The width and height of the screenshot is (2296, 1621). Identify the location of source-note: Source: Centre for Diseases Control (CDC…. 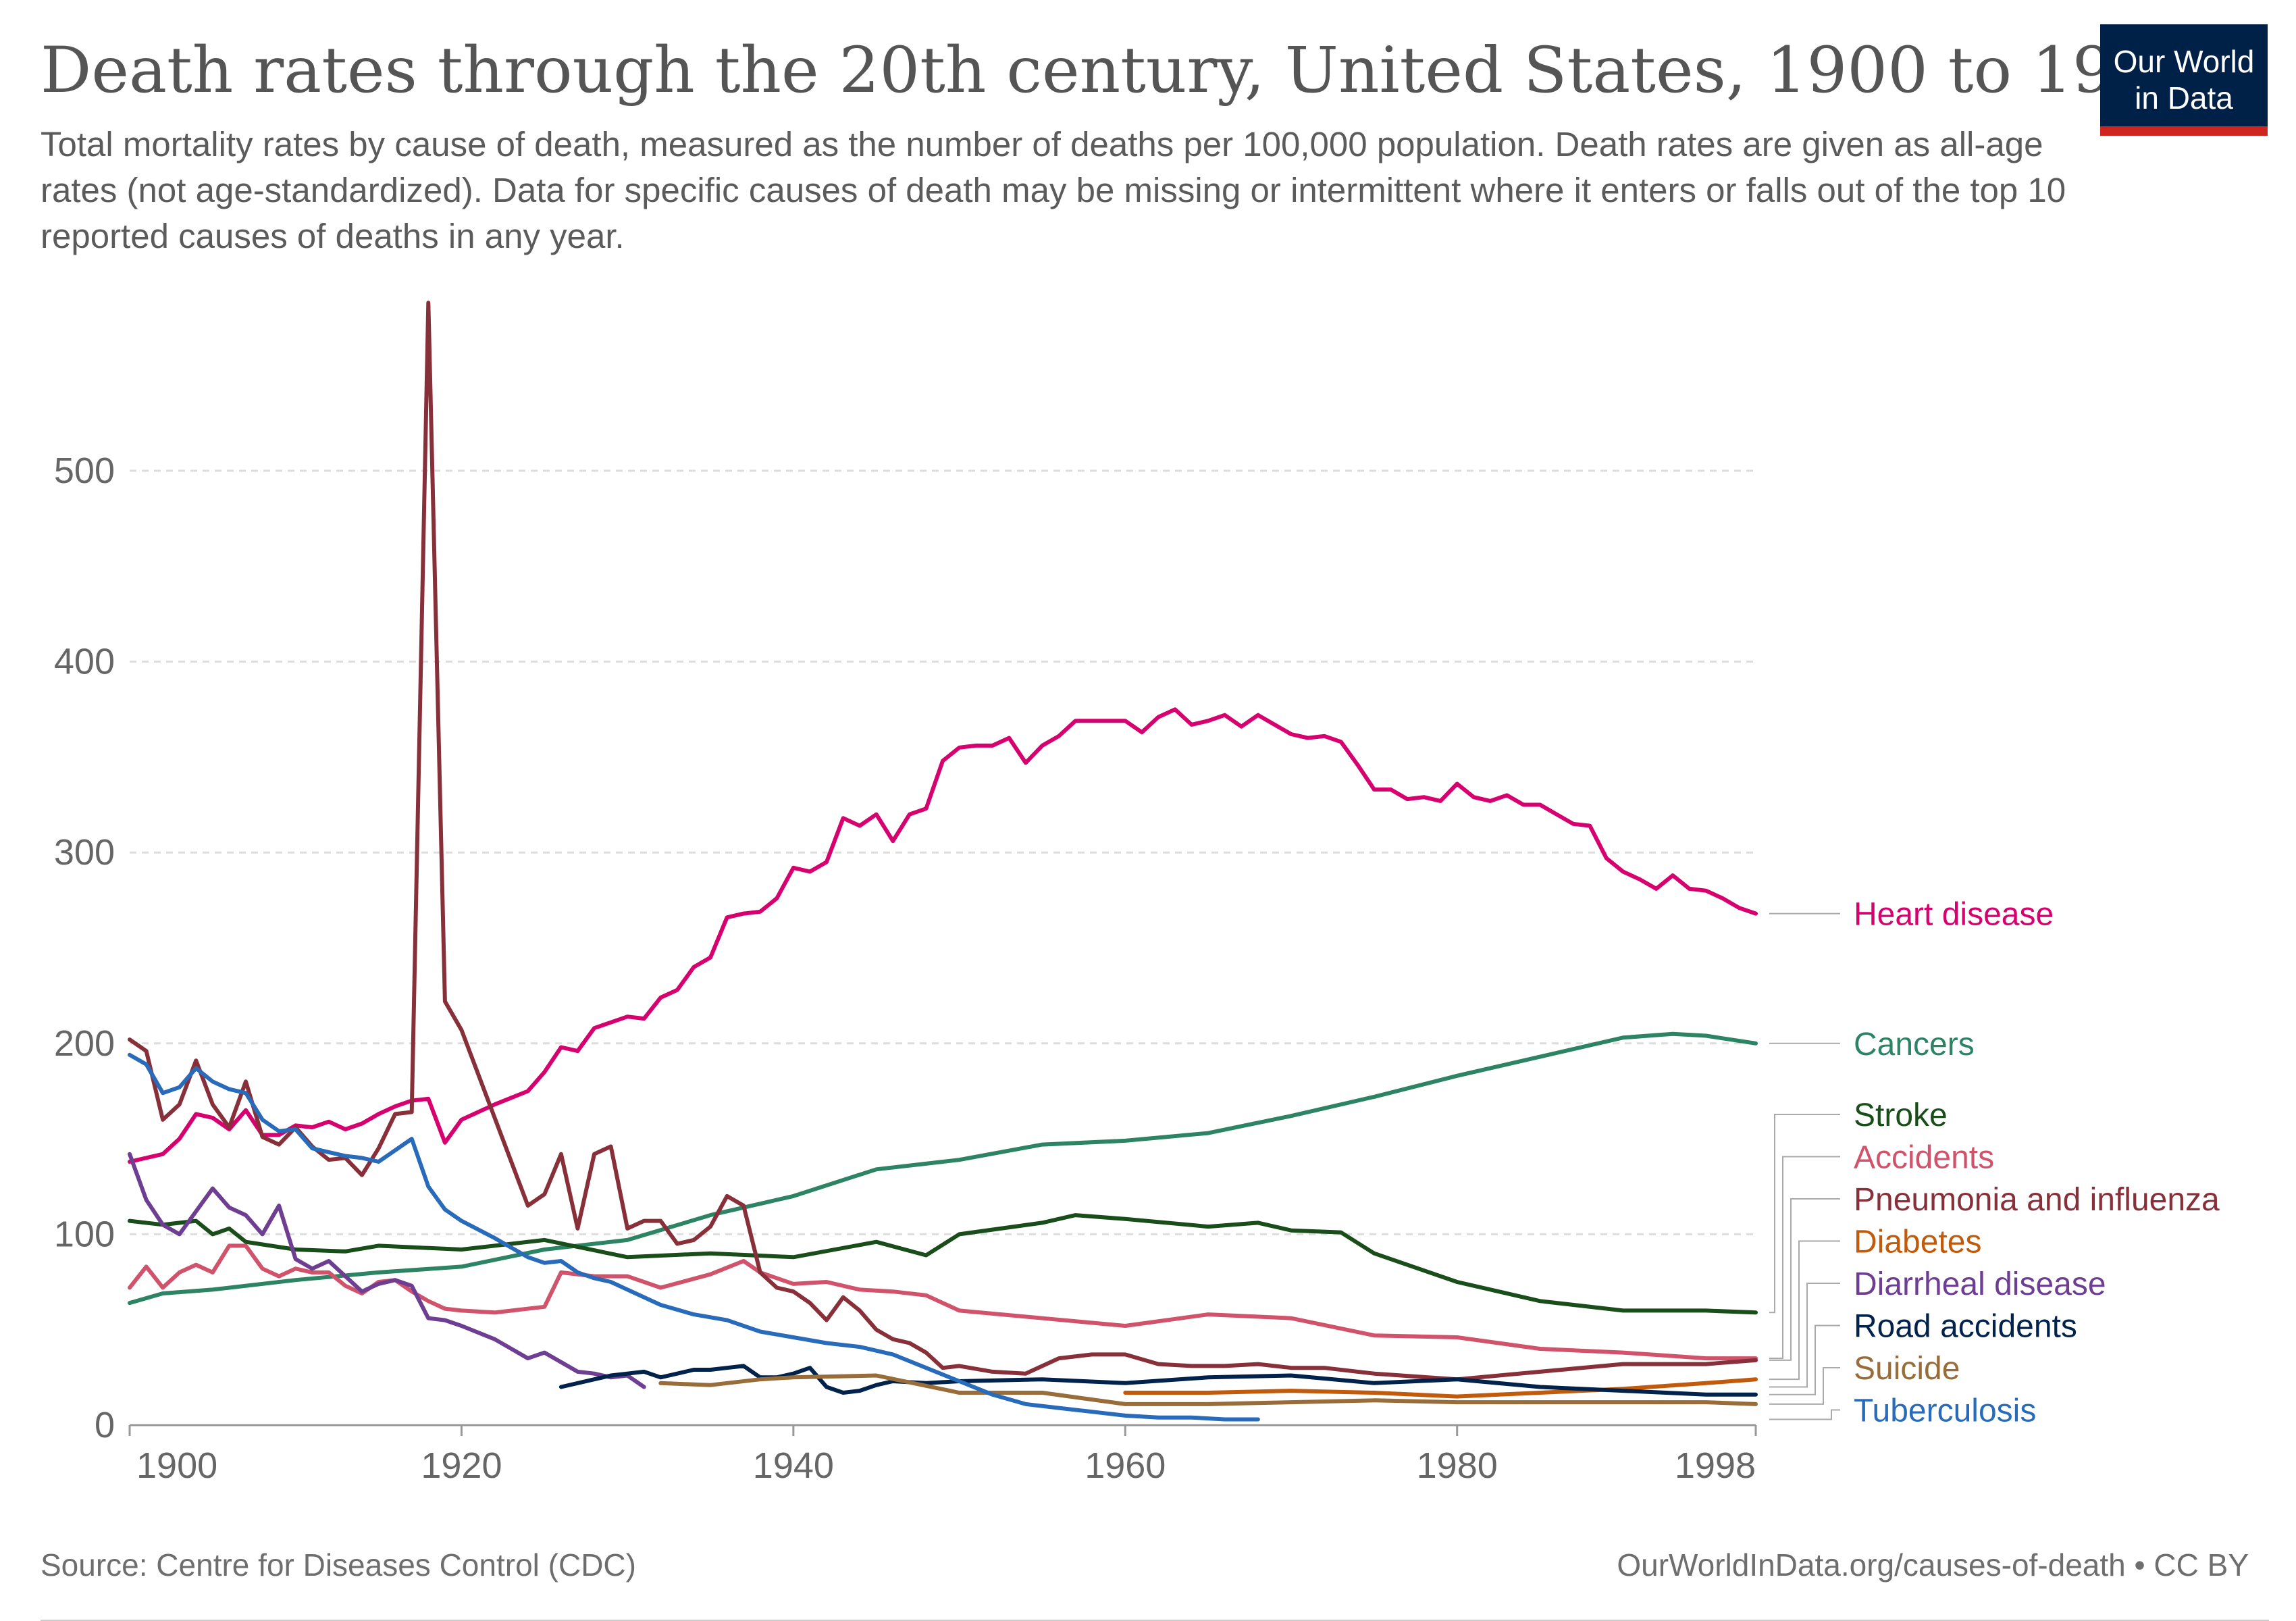
(338, 1565).